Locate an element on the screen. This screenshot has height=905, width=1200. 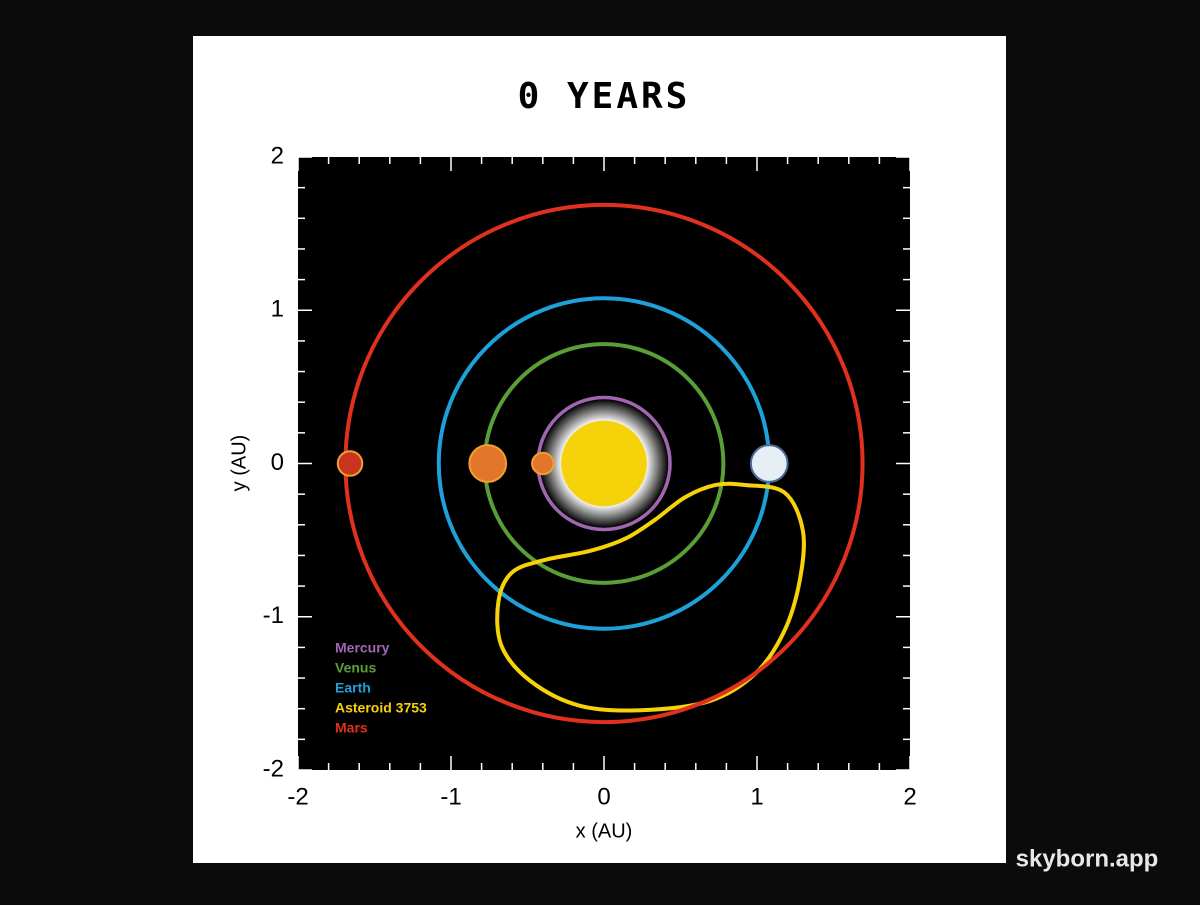
legend-entry: Mercury is located at coordinates (362, 648).